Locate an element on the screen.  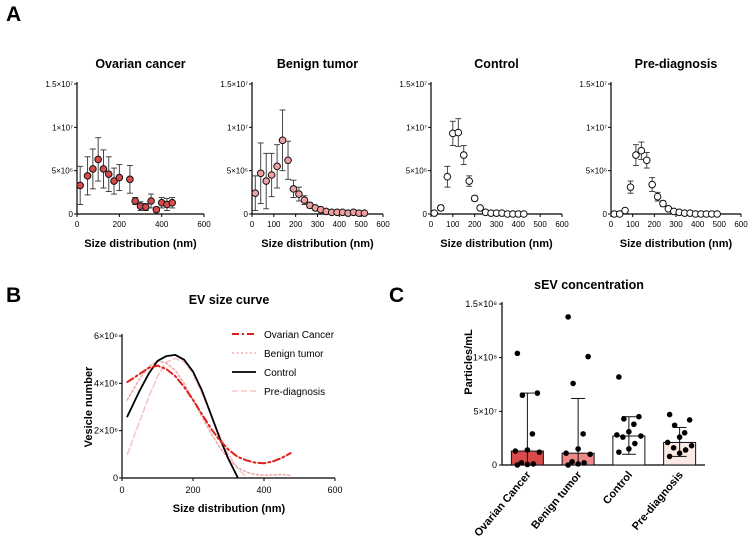
panel-letter-c: C is located at coordinates (396, 295).